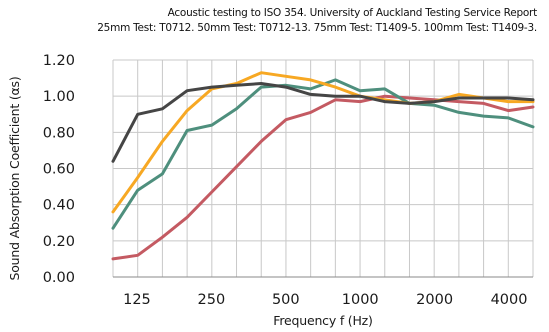  I want to click on y-axis-title: Sound Absorption Coefficient (αs), so click(14, 178).